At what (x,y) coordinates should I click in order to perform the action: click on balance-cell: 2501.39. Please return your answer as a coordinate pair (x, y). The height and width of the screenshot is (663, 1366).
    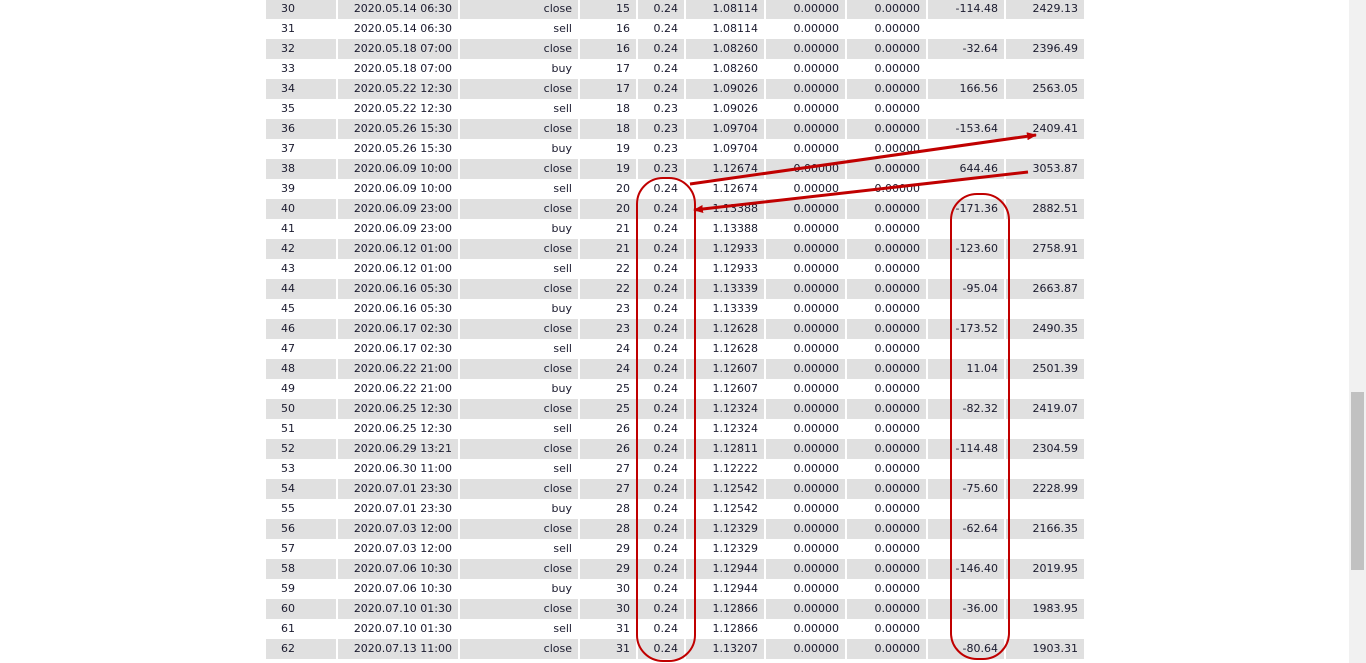
    Looking at the image, I should click on (1045, 369).